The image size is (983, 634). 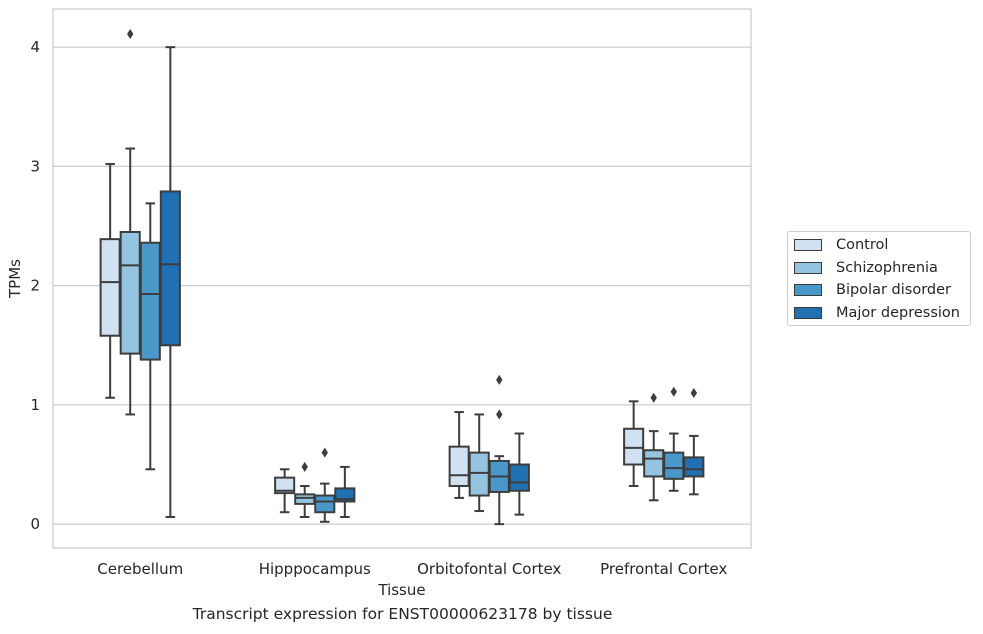 What do you see at coordinates (401, 590) in the screenshot?
I see `x-axis-title: Tissue` at bounding box center [401, 590].